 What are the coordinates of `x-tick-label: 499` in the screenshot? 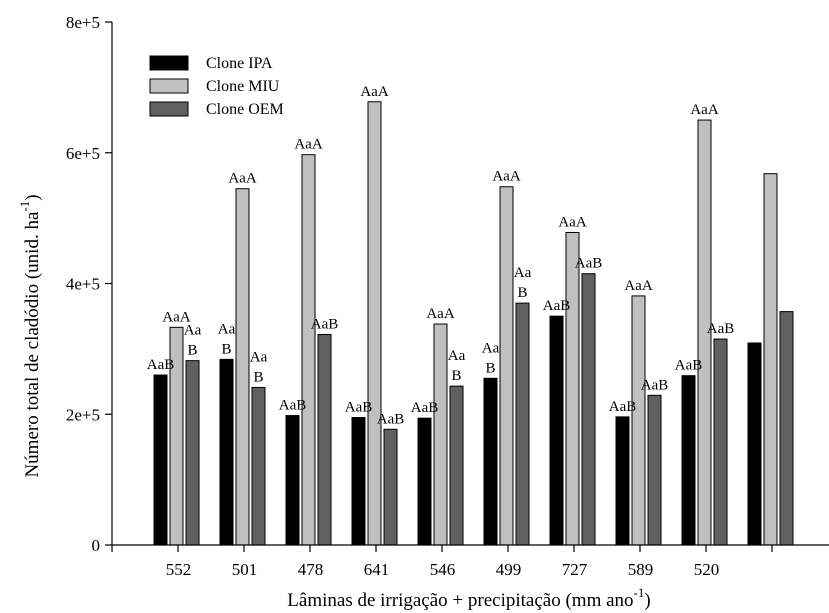 It's located at (509, 569).